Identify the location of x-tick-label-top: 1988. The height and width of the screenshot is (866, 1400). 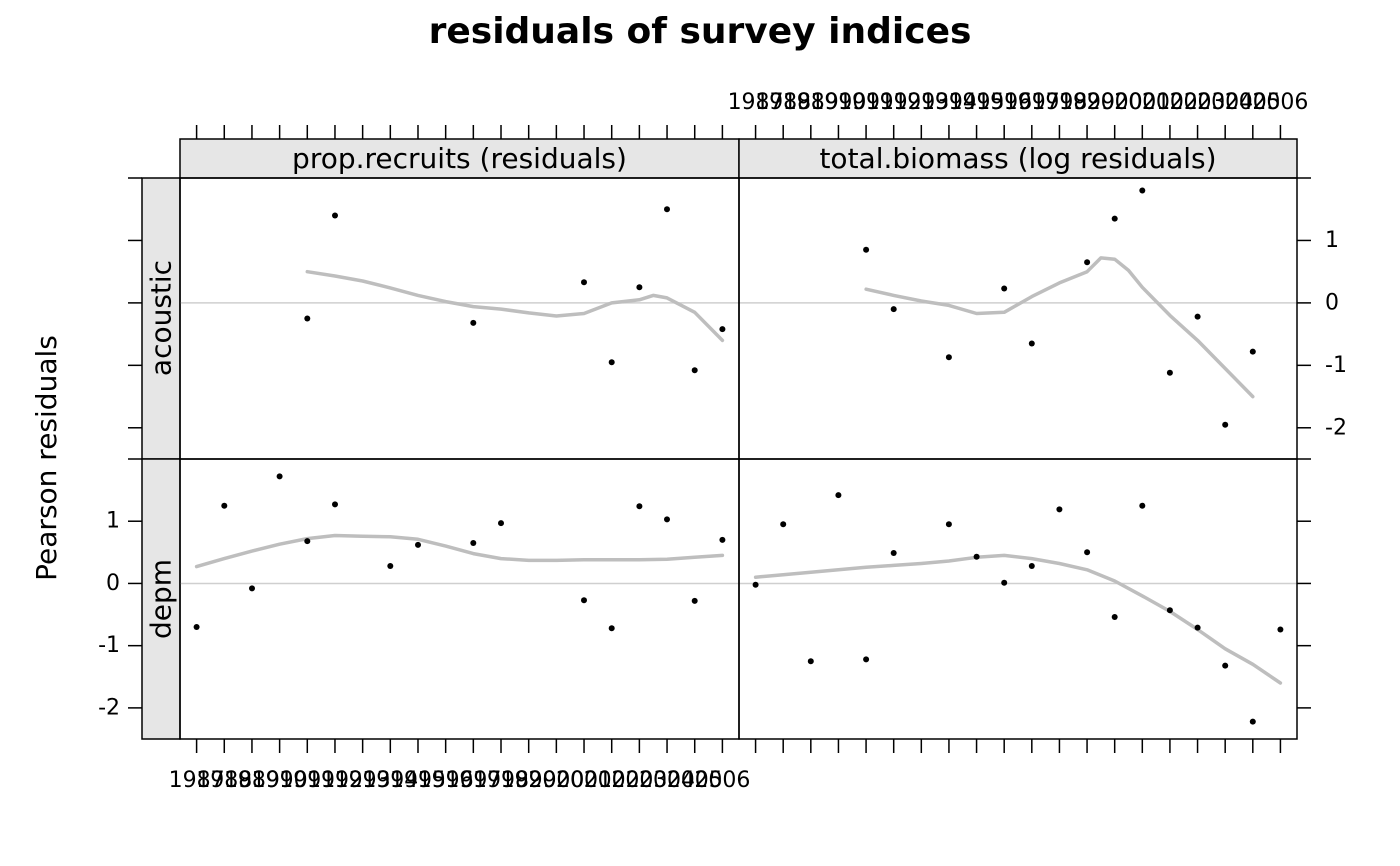
(783, 102).